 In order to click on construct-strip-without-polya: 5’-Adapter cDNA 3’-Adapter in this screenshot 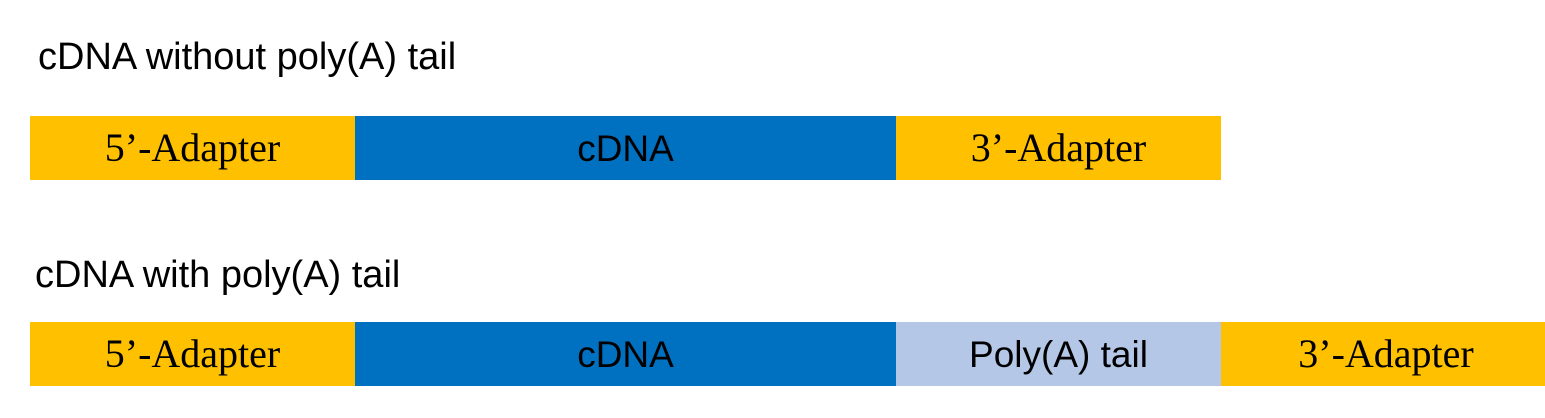, I will do `click(625, 148)`.